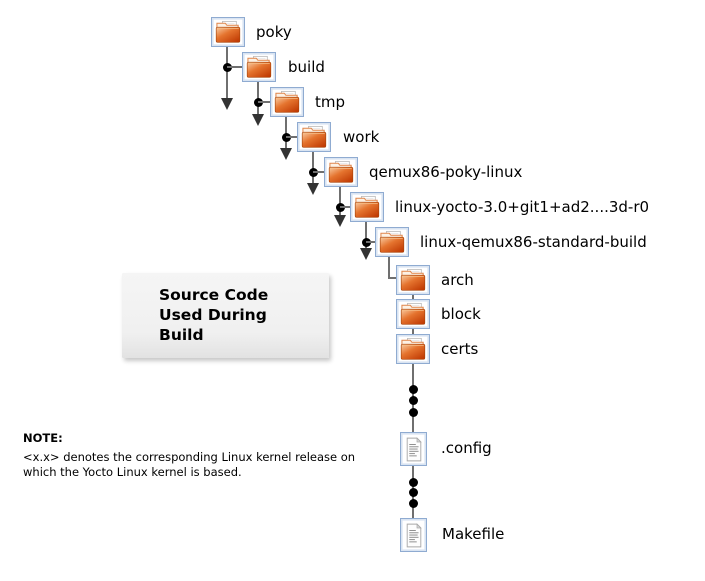 This screenshot has height=581, width=705. I want to click on callout-source-code: Source Code Used During Build, so click(225, 315).